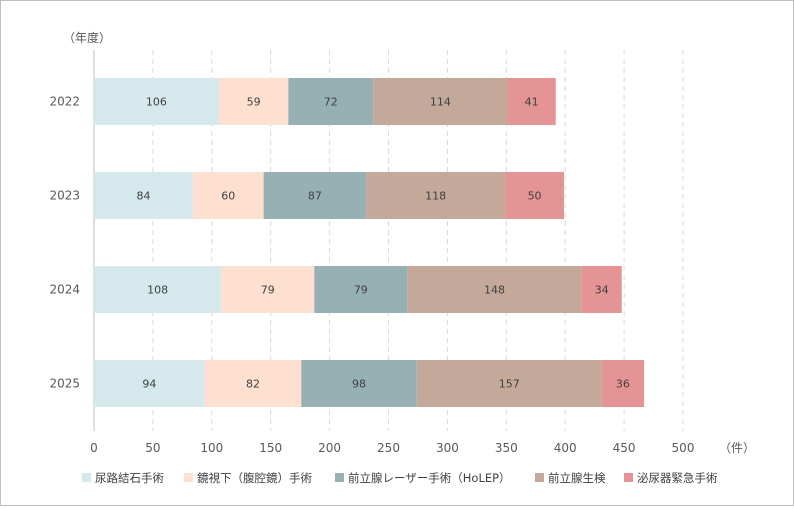 Image resolution: width=794 pixels, height=509 pixels. I want to click on data-label-2022-series-2: 72, so click(331, 102).